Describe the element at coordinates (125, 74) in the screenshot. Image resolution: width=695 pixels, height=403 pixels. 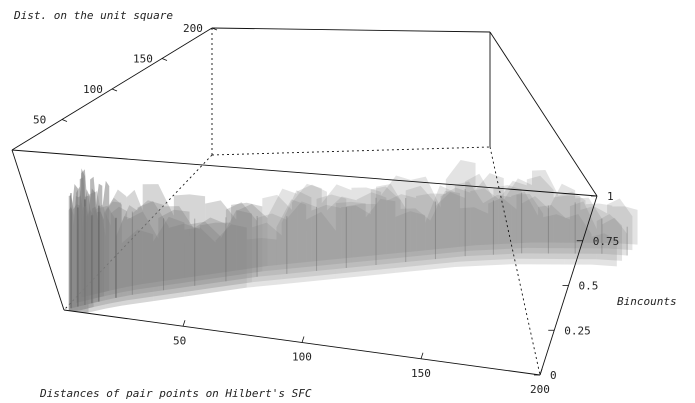
I see `y-axis-ticks: 50 100 150 200` at that location.